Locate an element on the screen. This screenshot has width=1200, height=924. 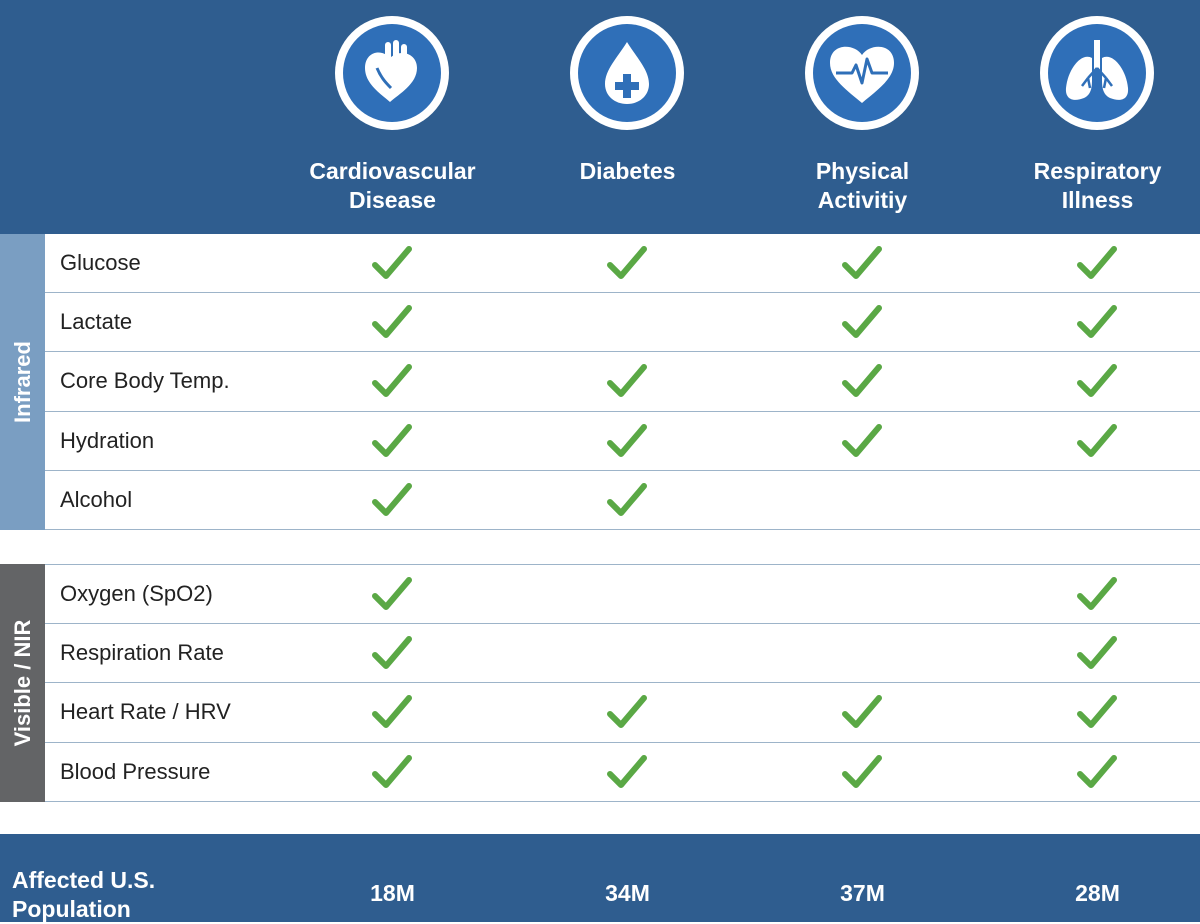
row-label: Hydration is located at coordinates (107, 440).